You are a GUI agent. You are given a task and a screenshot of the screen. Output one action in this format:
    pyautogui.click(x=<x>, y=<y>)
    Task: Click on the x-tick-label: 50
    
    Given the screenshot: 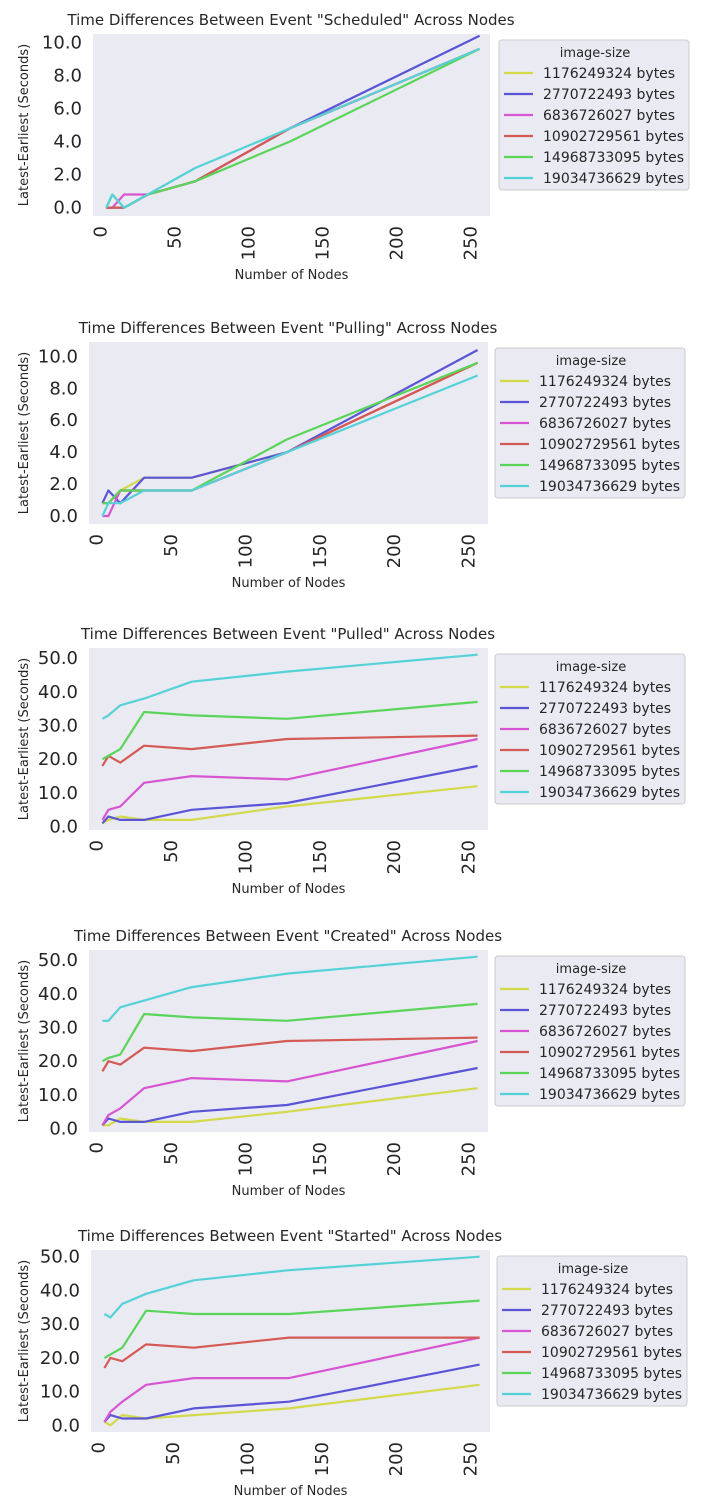 What is the action you would take?
    pyautogui.click(x=171, y=851)
    